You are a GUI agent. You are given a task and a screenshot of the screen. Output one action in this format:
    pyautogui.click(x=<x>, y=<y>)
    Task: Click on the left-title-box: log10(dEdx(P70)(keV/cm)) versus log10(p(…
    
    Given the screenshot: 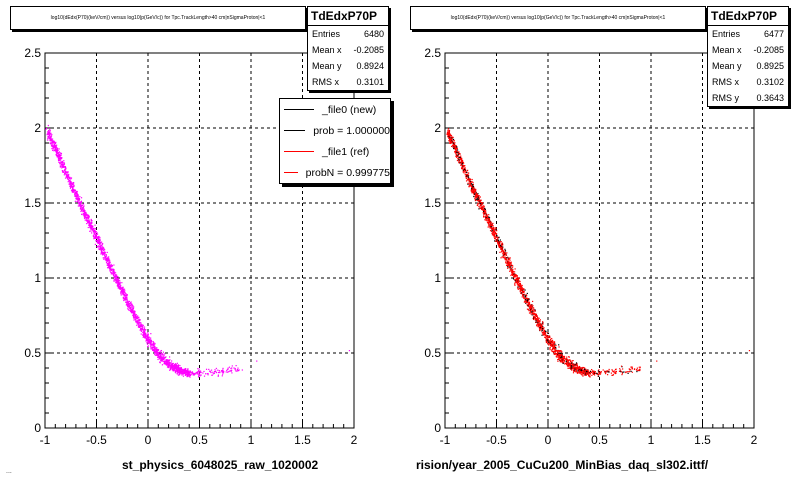 What is the action you would take?
    pyautogui.click(x=158, y=18)
    